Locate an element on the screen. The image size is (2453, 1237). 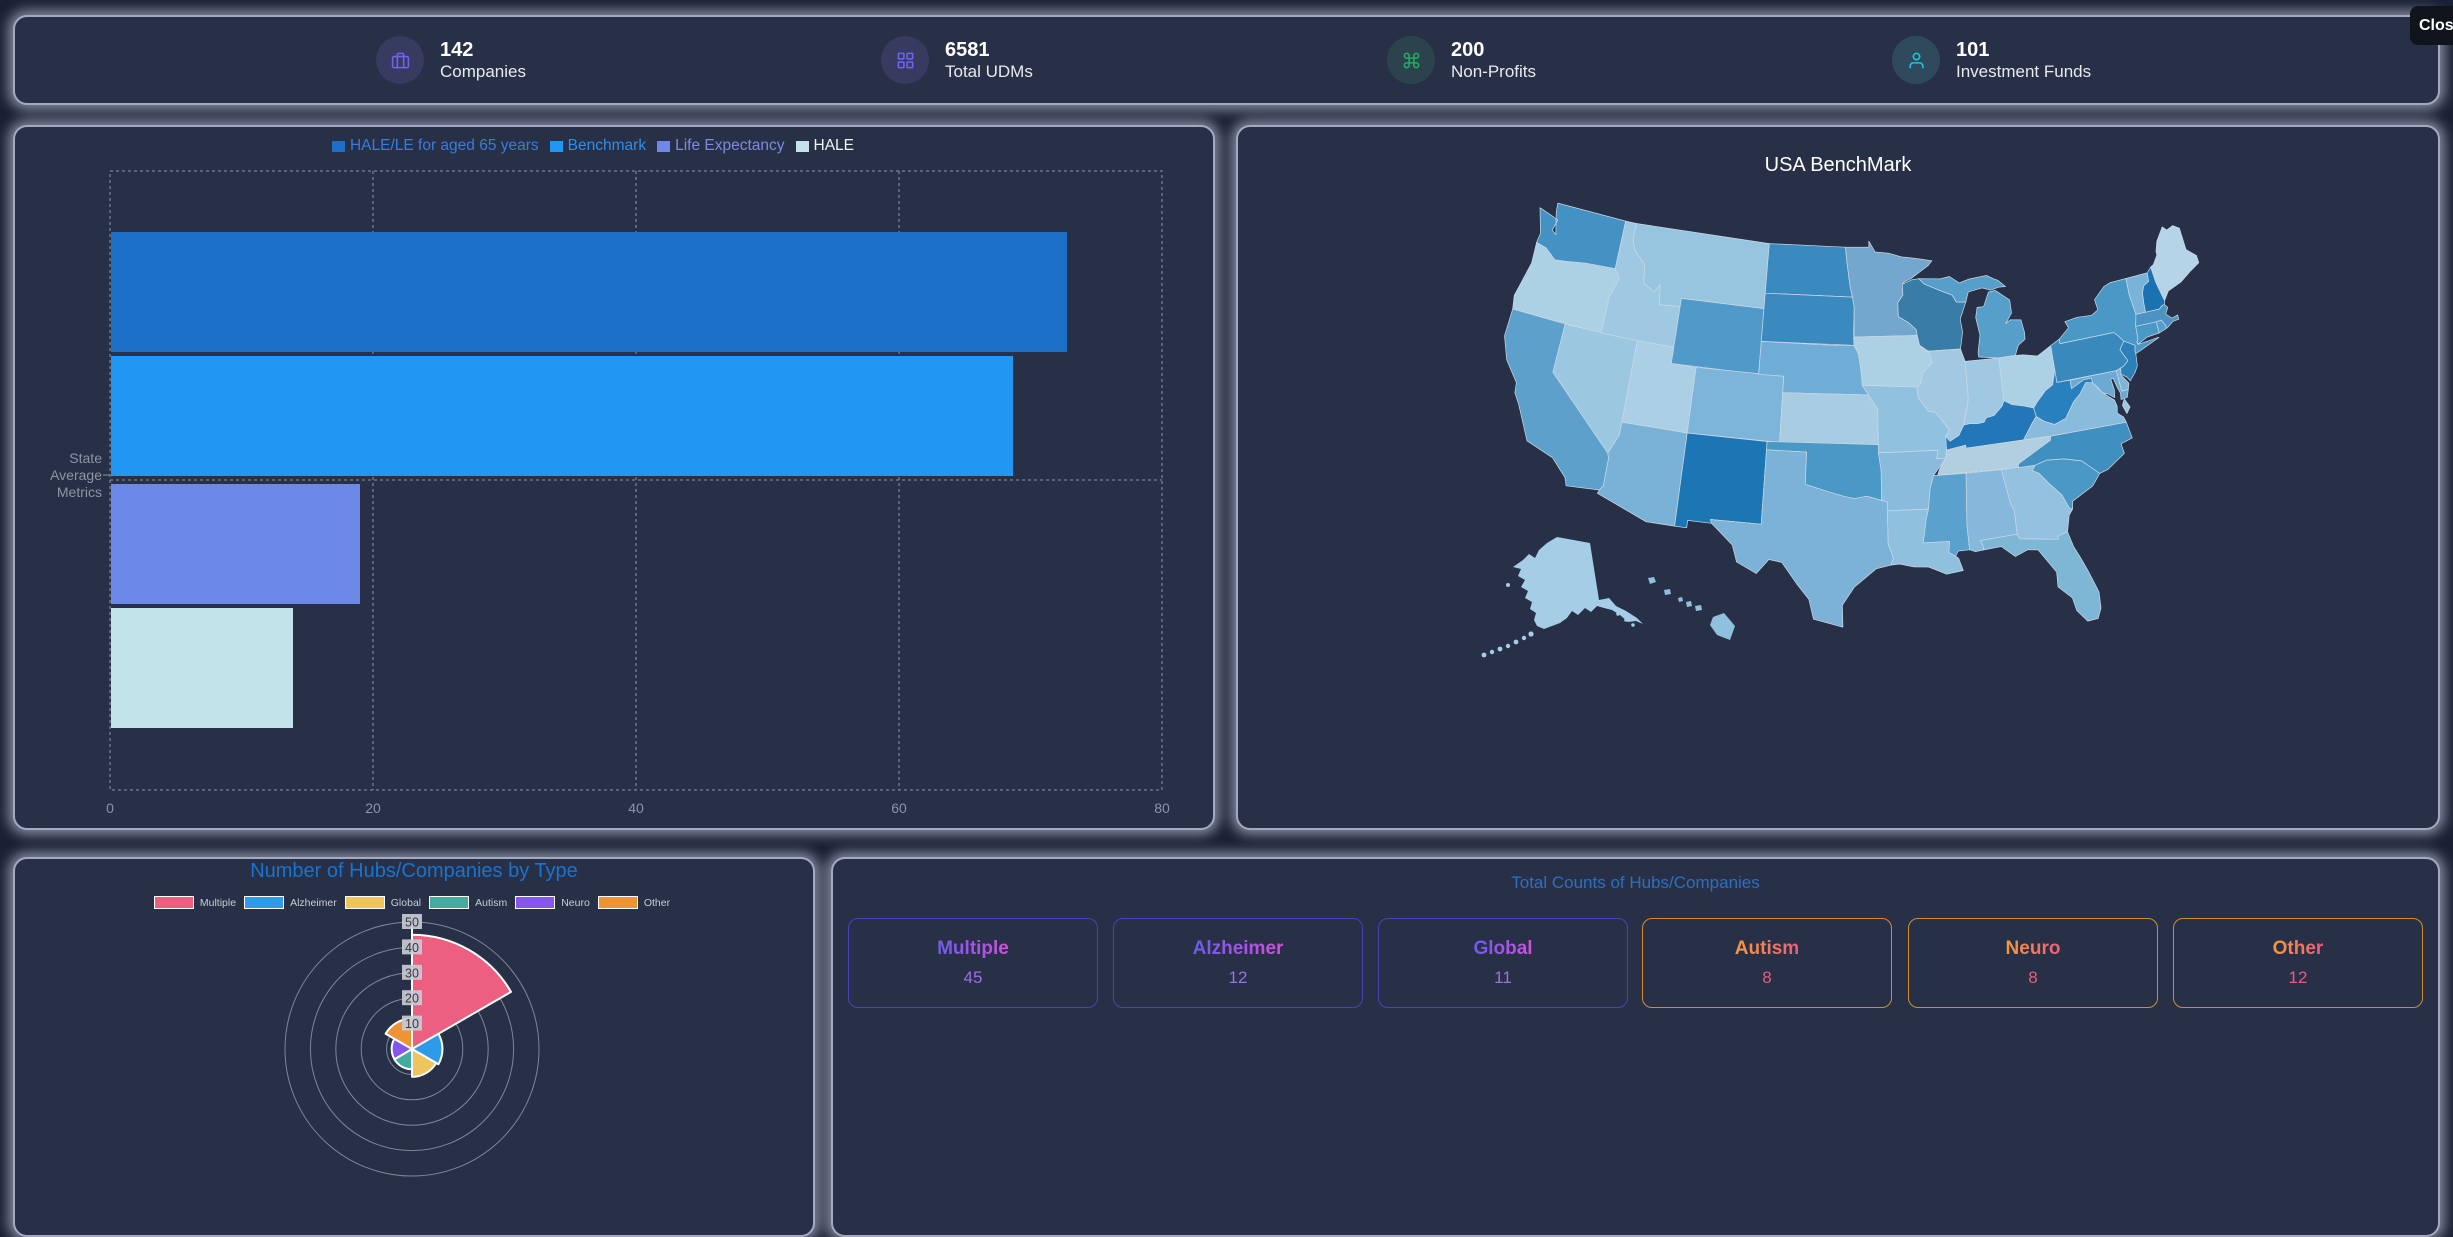
svg-text: 0 is located at coordinates (110, 808).